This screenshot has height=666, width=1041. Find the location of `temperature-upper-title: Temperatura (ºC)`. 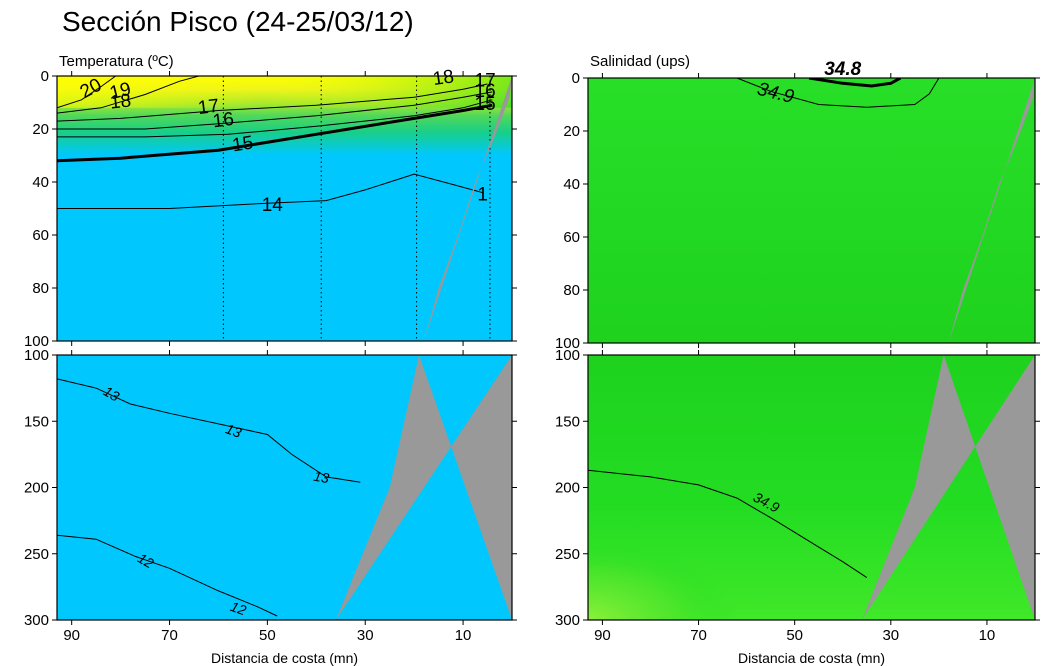

temperature-upper-title: Temperatura (ºC) is located at coordinates (116, 61).